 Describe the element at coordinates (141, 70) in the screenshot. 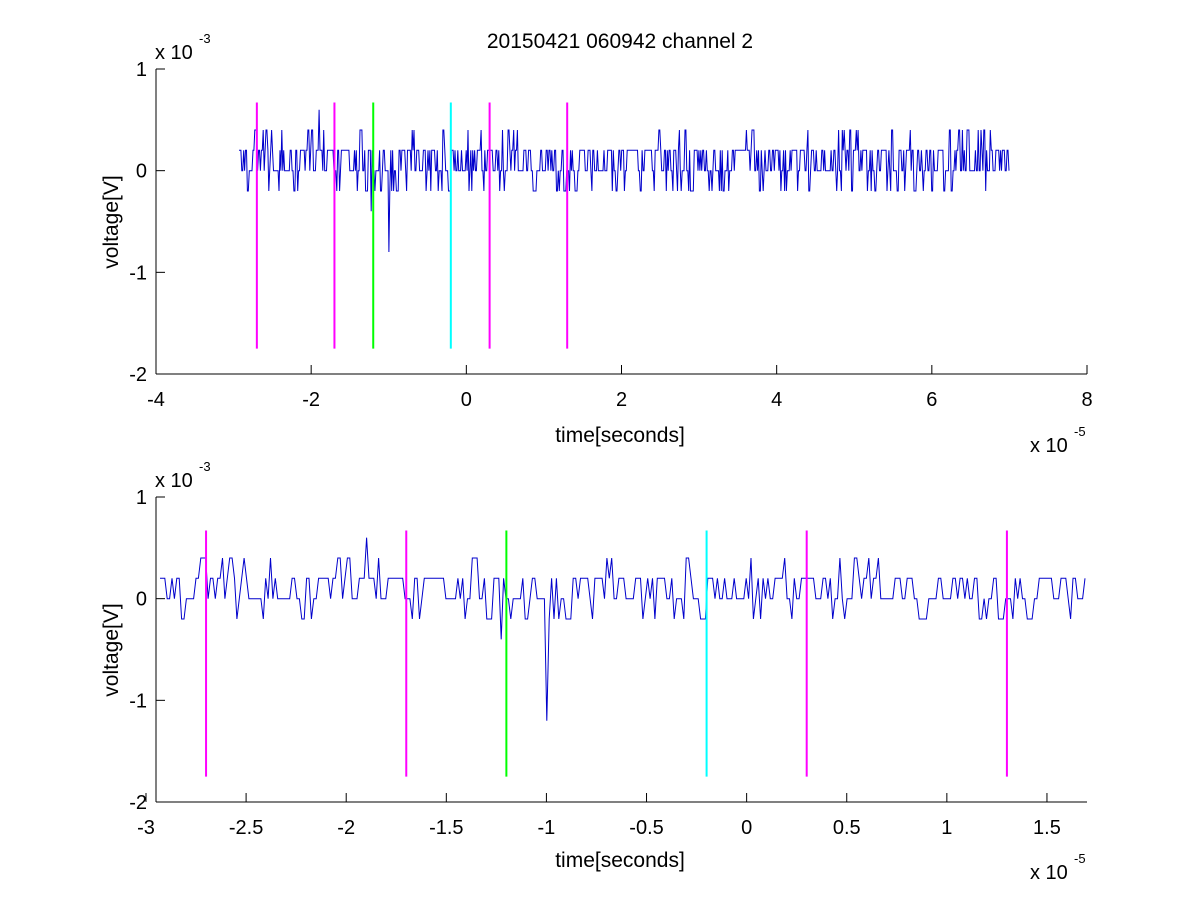

I see `top-y-tick-label: 1` at that location.